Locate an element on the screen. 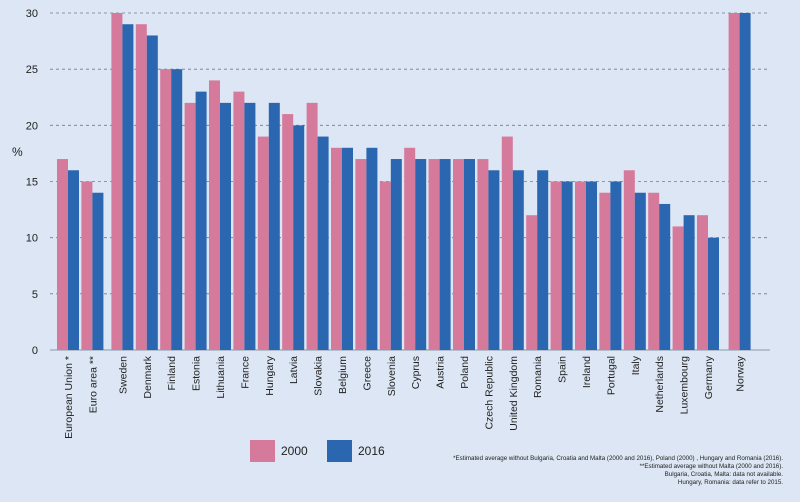  x-category-label: Belgium is located at coordinates (343, 375).